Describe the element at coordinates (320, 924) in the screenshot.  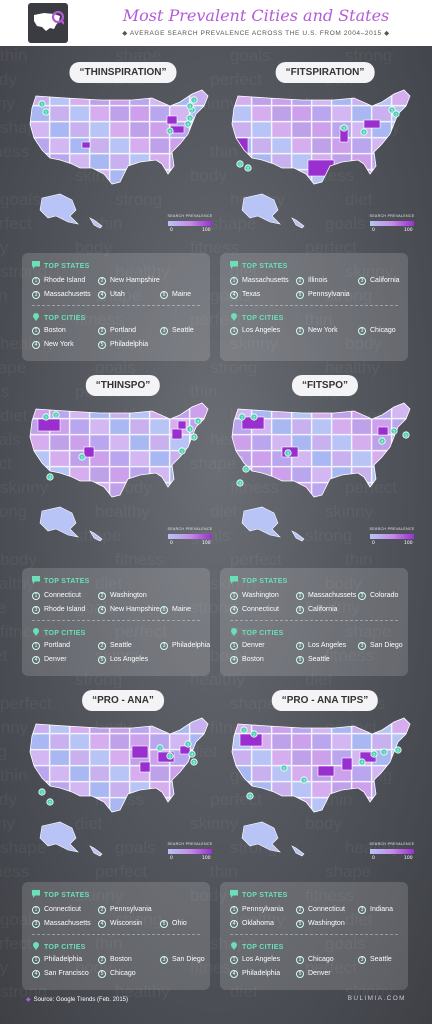
I see `top-state-item: 5 Washington` at that location.